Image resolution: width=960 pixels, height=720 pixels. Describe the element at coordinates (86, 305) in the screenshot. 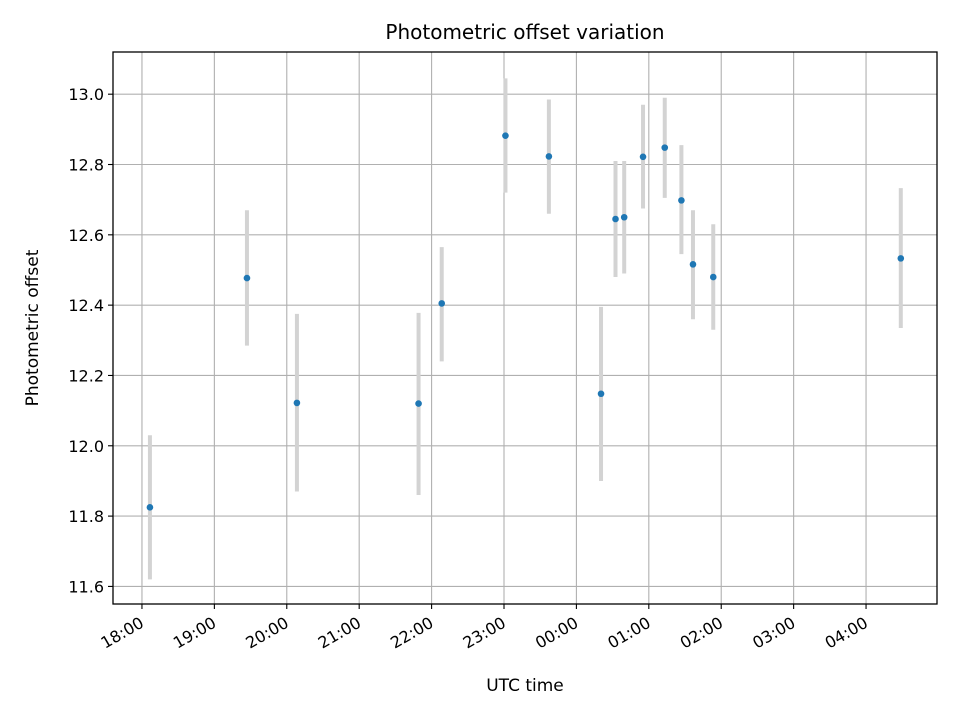

I see `y-tick-label: 12.4` at that location.